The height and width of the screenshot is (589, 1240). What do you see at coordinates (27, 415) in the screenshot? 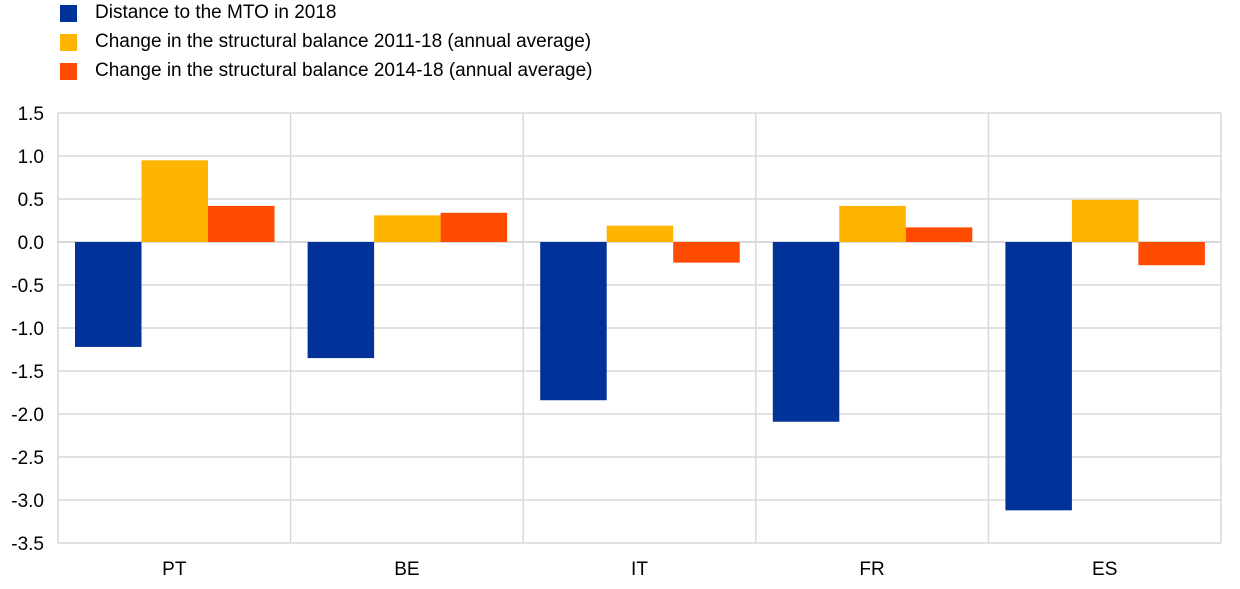
I see `y-tick-label: -2.0` at bounding box center [27, 415].